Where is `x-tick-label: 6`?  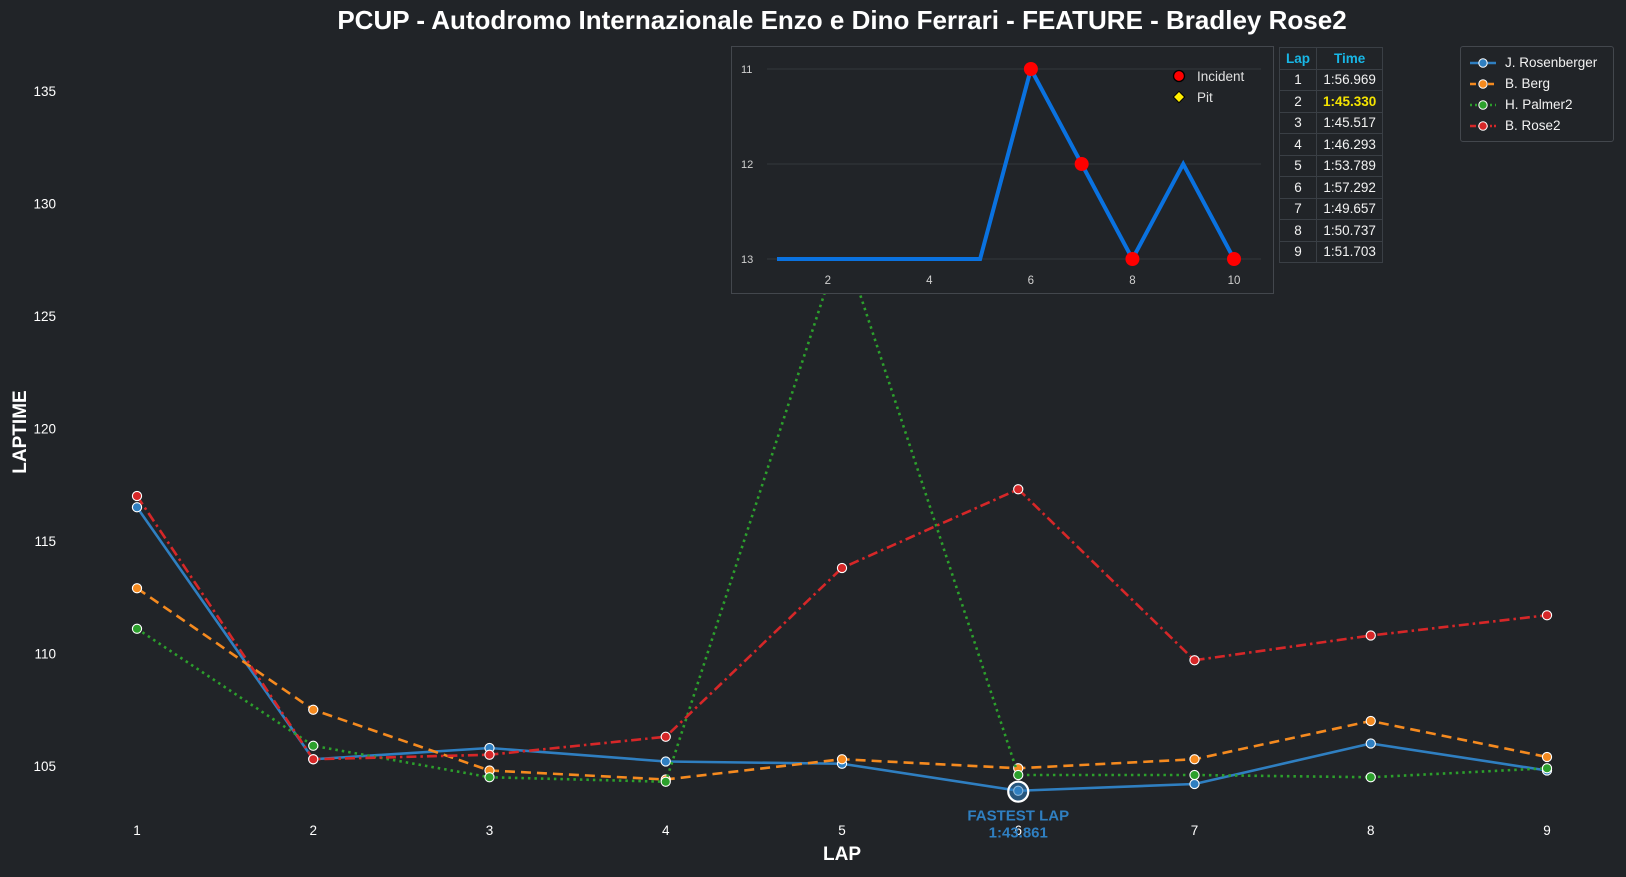
x-tick-label: 6 is located at coordinates (1018, 830).